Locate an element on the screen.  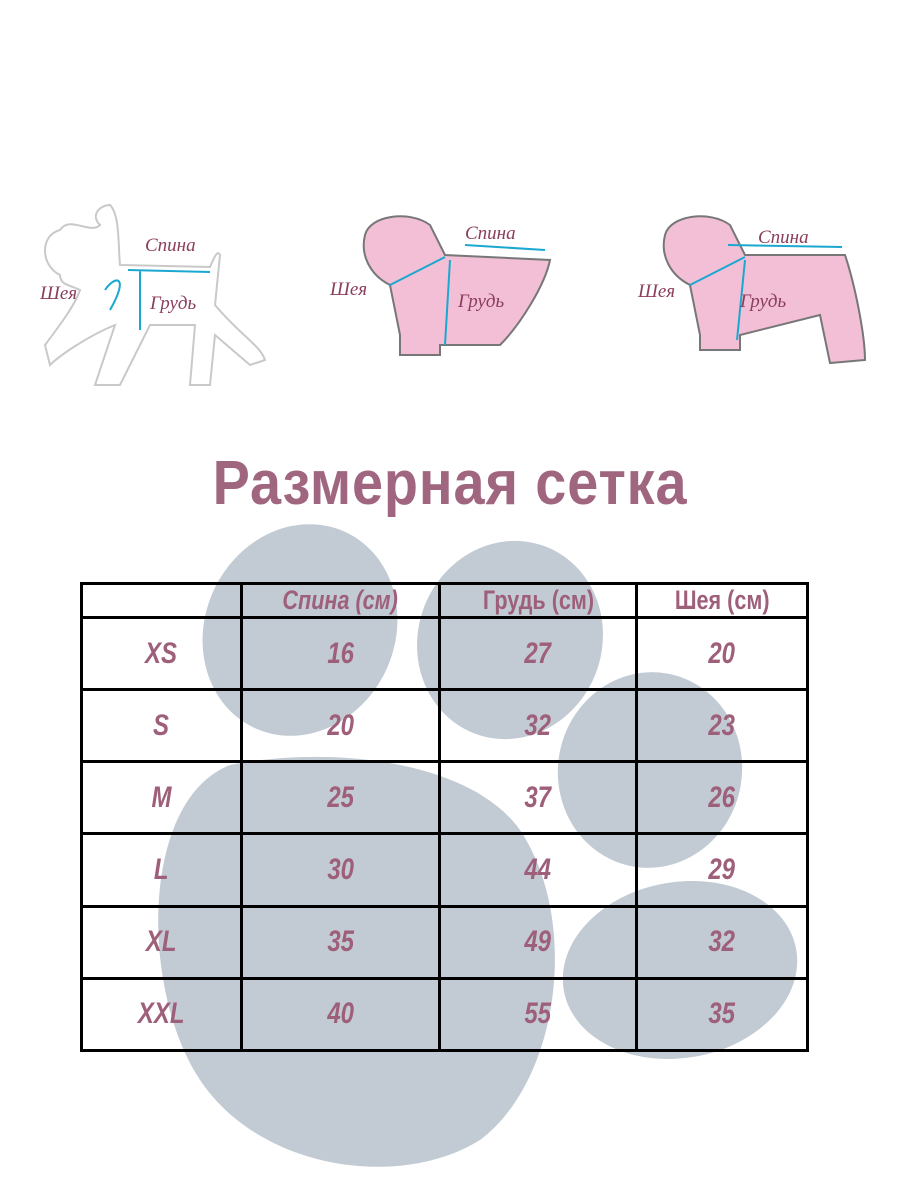
garment-diagrams is located at coordinates (455, 294).